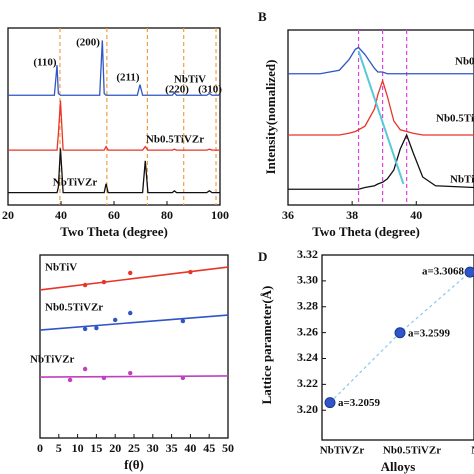 This screenshot has width=474, height=474. What do you see at coordinates (307, 305) in the screenshot?
I see `y-tick-label: 3.28` at bounding box center [307, 305].